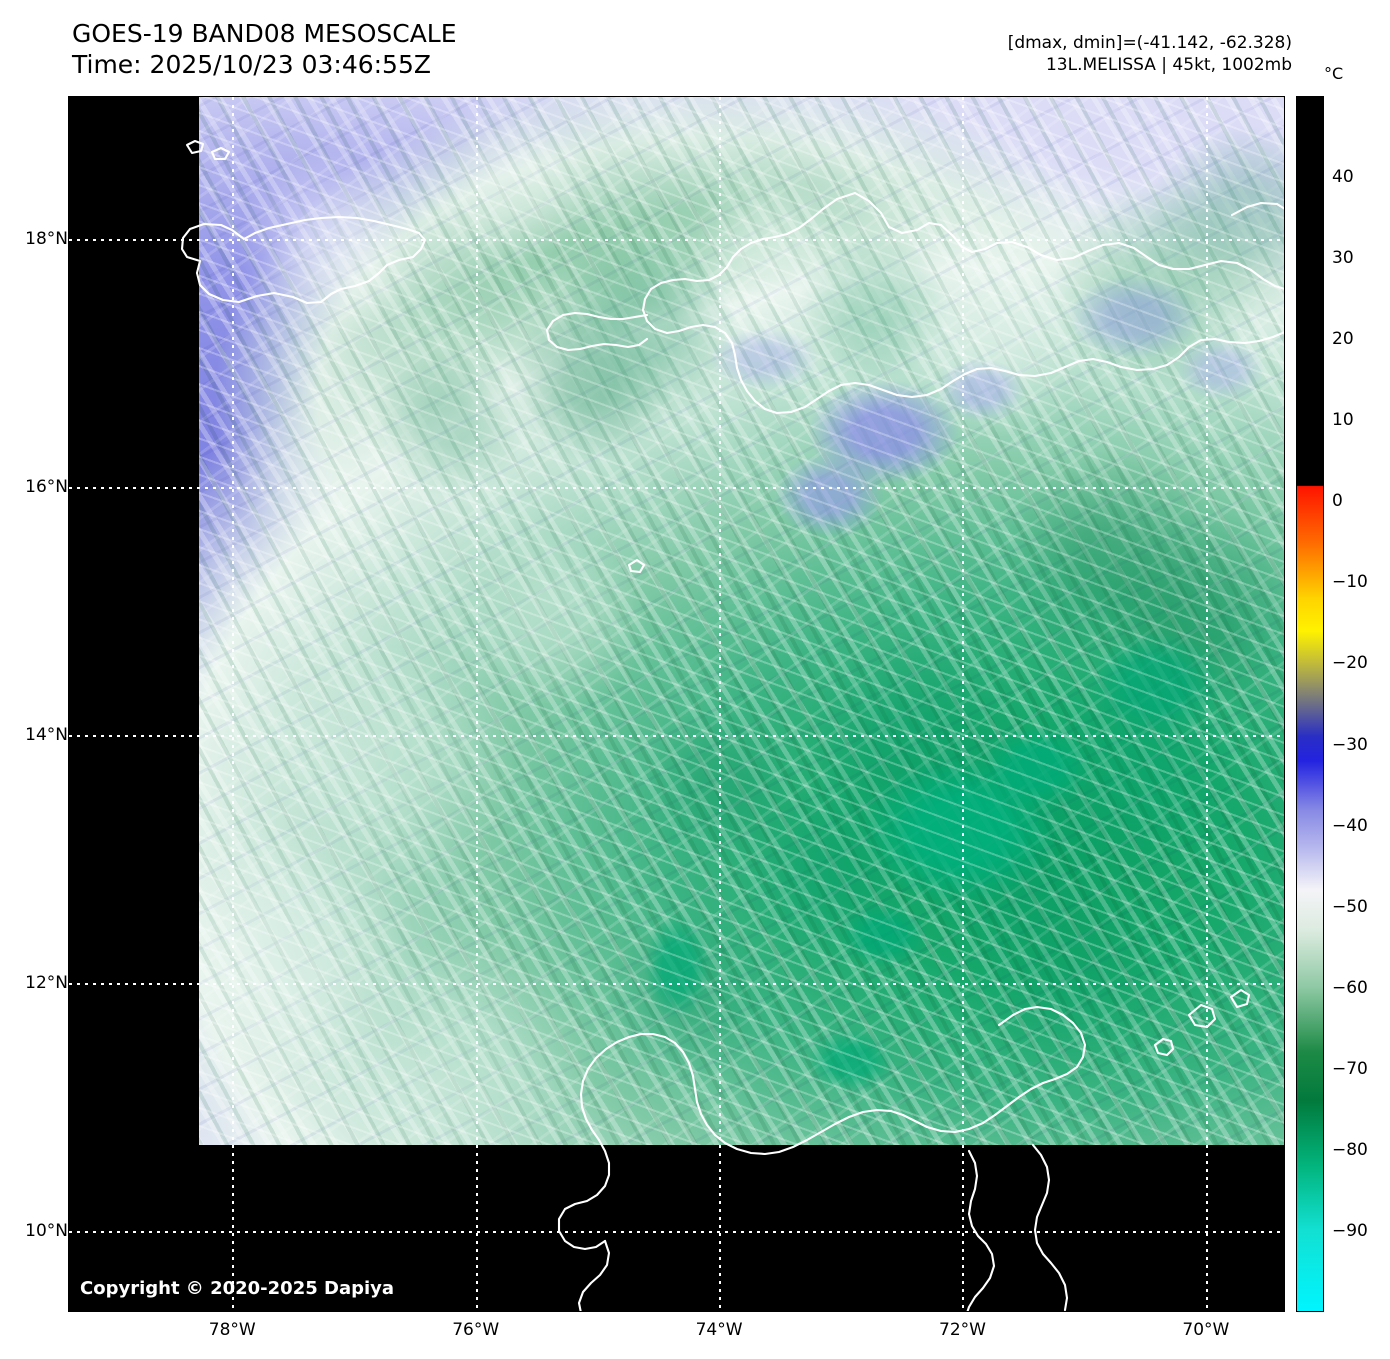  I want to click on colorbar-tick-label: −60, so click(1350, 987).